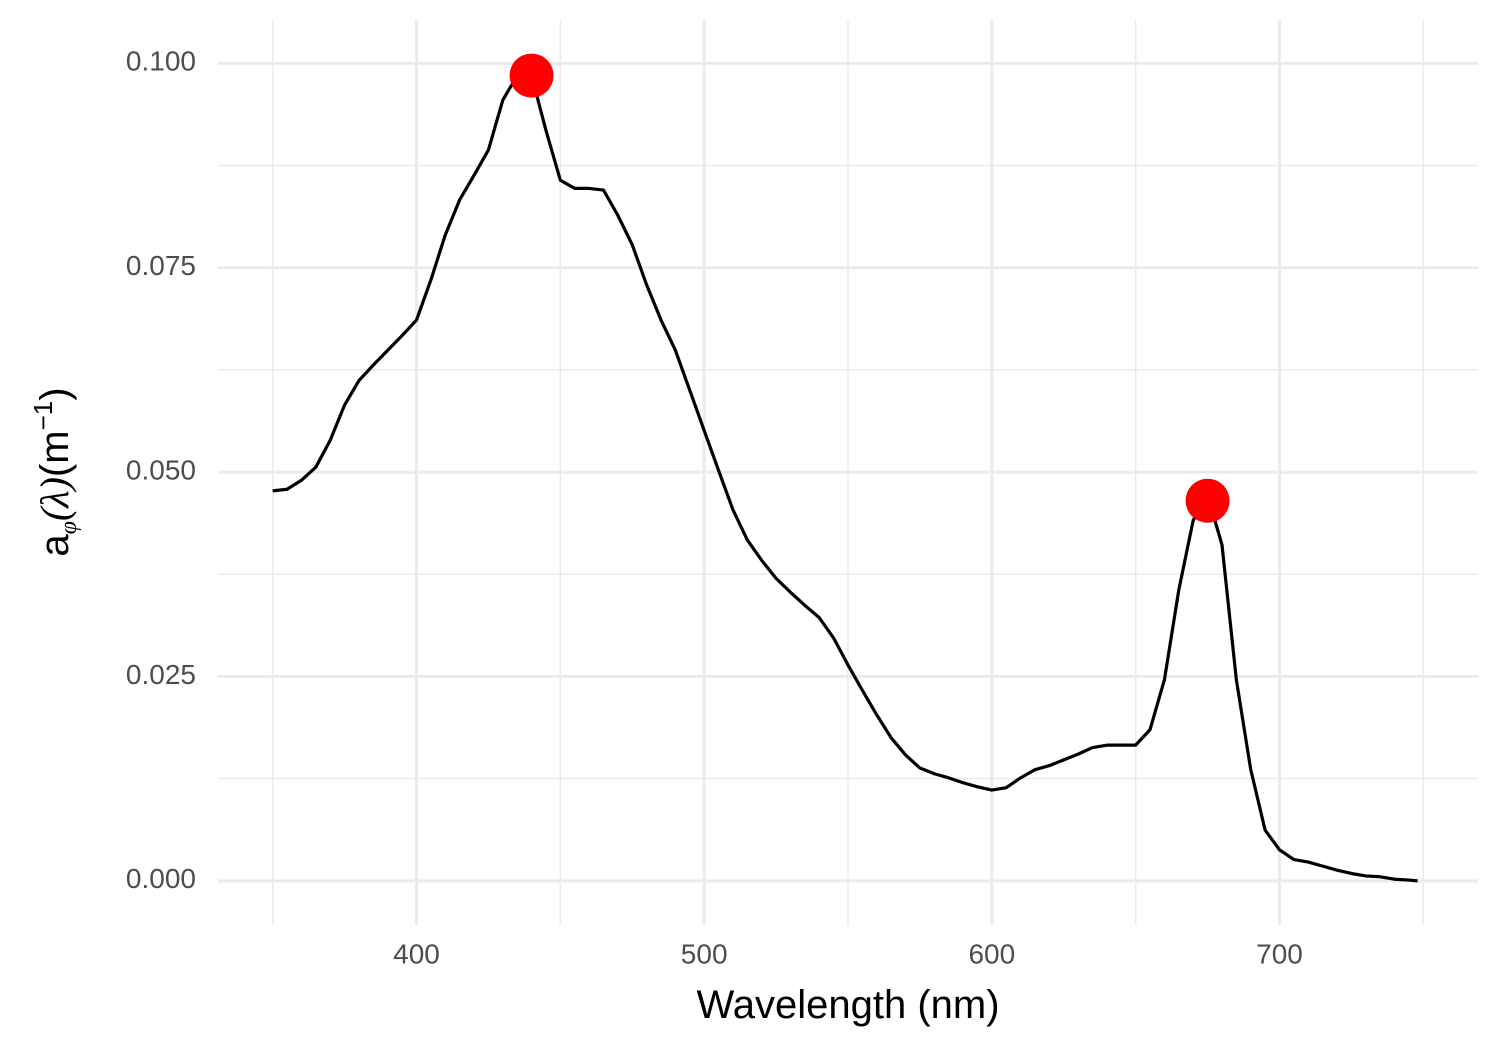 The image size is (1500, 1050). What do you see at coordinates (69, 527) in the screenshot?
I see `y-label-part: φ` at bounding box center [69, 527].